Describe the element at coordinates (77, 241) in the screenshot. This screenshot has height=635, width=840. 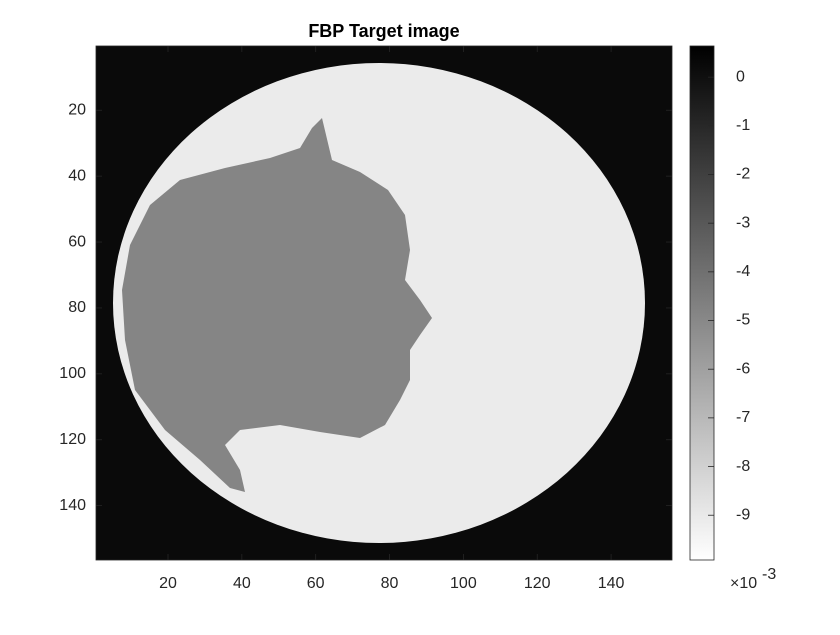
I see `y-tick-label: 60` at that location.